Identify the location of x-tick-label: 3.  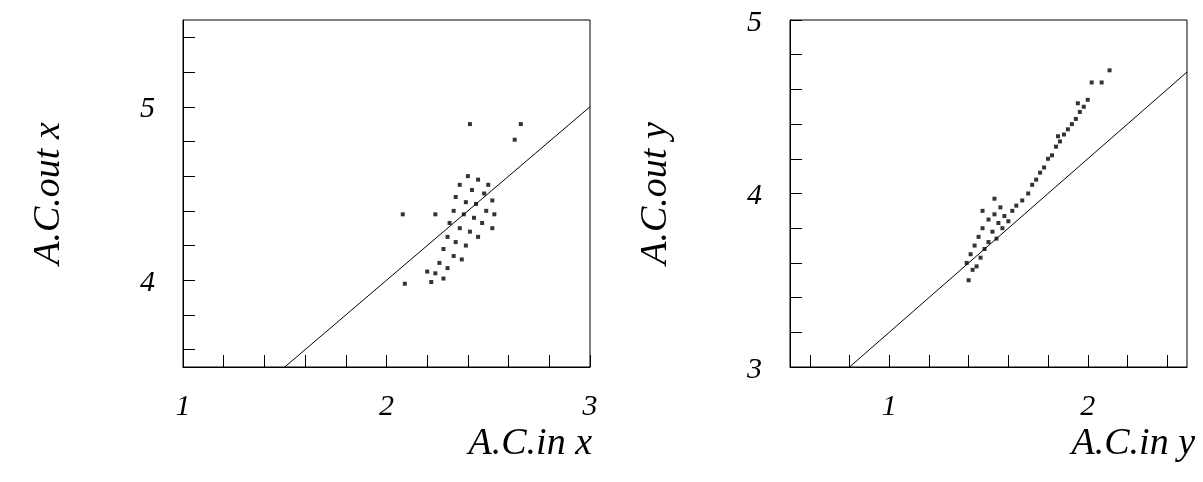
(589, 404).